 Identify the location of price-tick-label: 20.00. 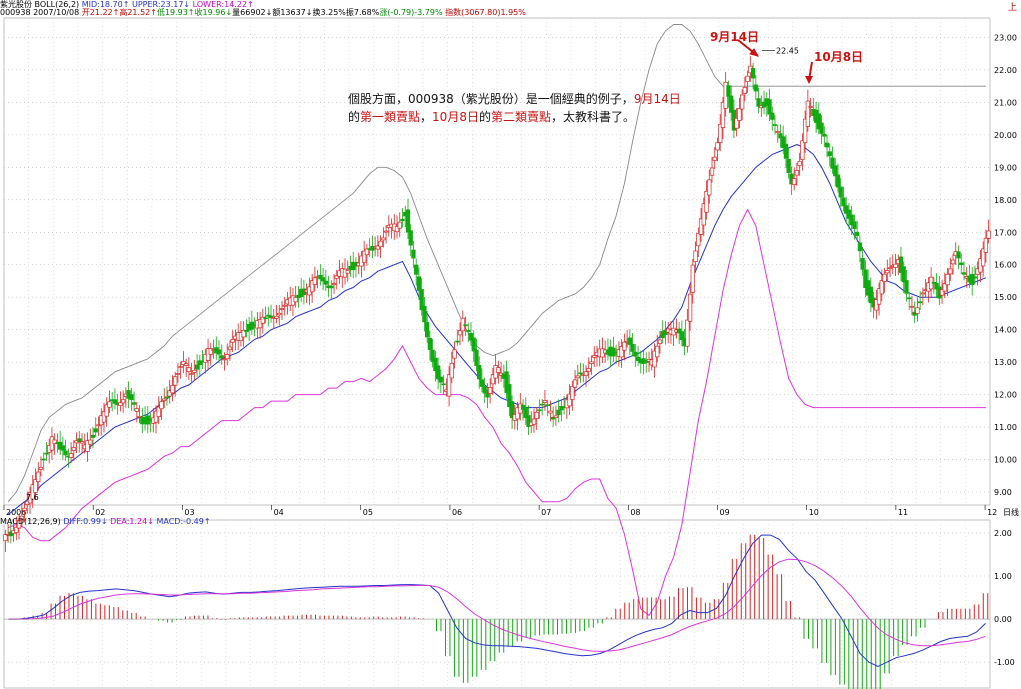
(1005, 135).